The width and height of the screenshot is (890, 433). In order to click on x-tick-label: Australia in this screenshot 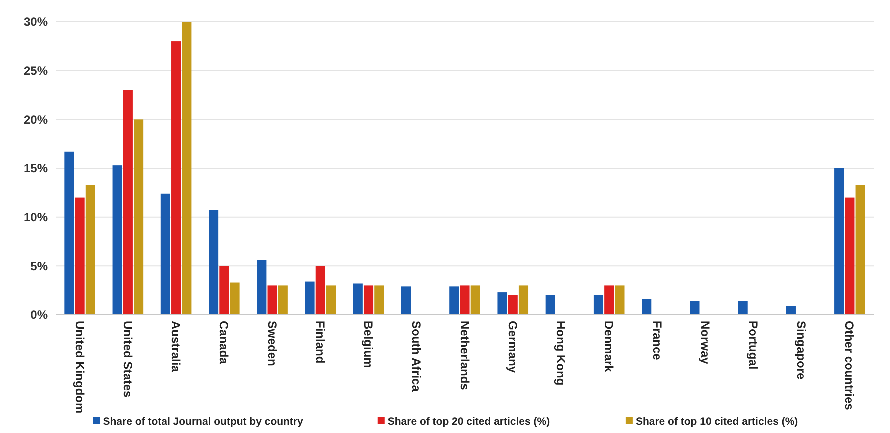, I will do `click(176, 347)`.